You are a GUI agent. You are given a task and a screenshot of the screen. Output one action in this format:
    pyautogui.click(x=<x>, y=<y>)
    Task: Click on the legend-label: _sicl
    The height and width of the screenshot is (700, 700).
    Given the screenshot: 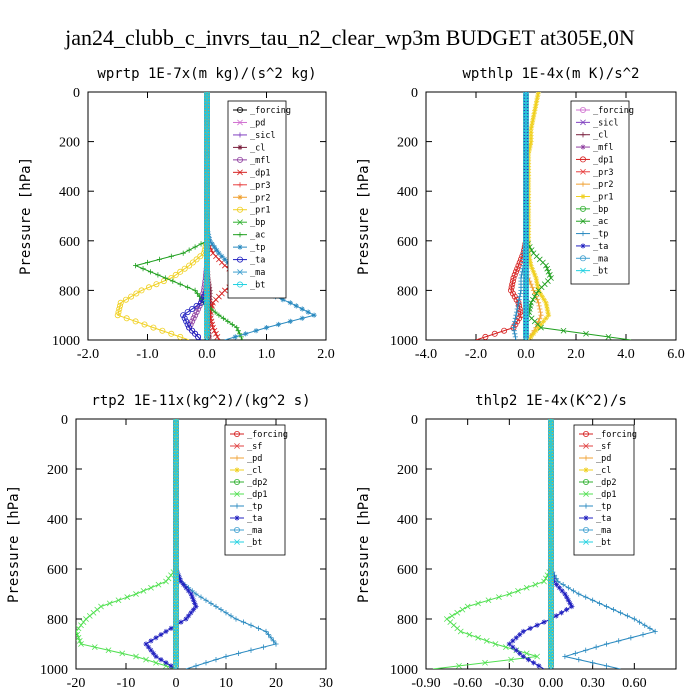 What is the action you would take?
    pyautogui.click(x=606, y=123)
    